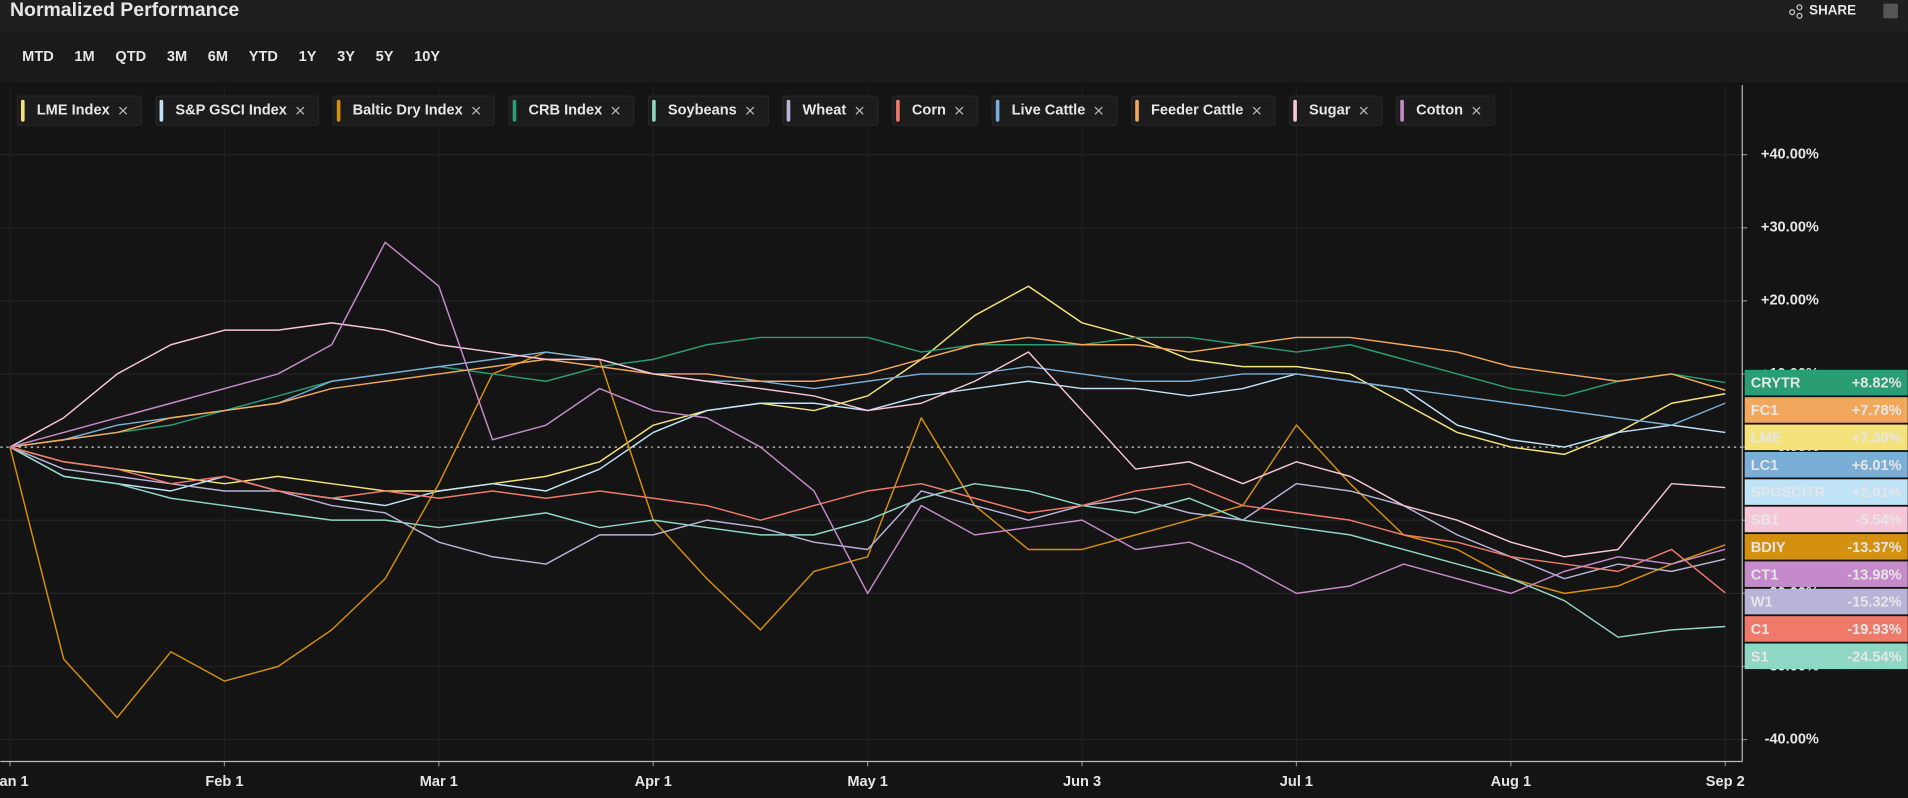  Describe the element at coordinates (708, 110) in the screenshot. I see `legend-chip: Soybeans` at that location.